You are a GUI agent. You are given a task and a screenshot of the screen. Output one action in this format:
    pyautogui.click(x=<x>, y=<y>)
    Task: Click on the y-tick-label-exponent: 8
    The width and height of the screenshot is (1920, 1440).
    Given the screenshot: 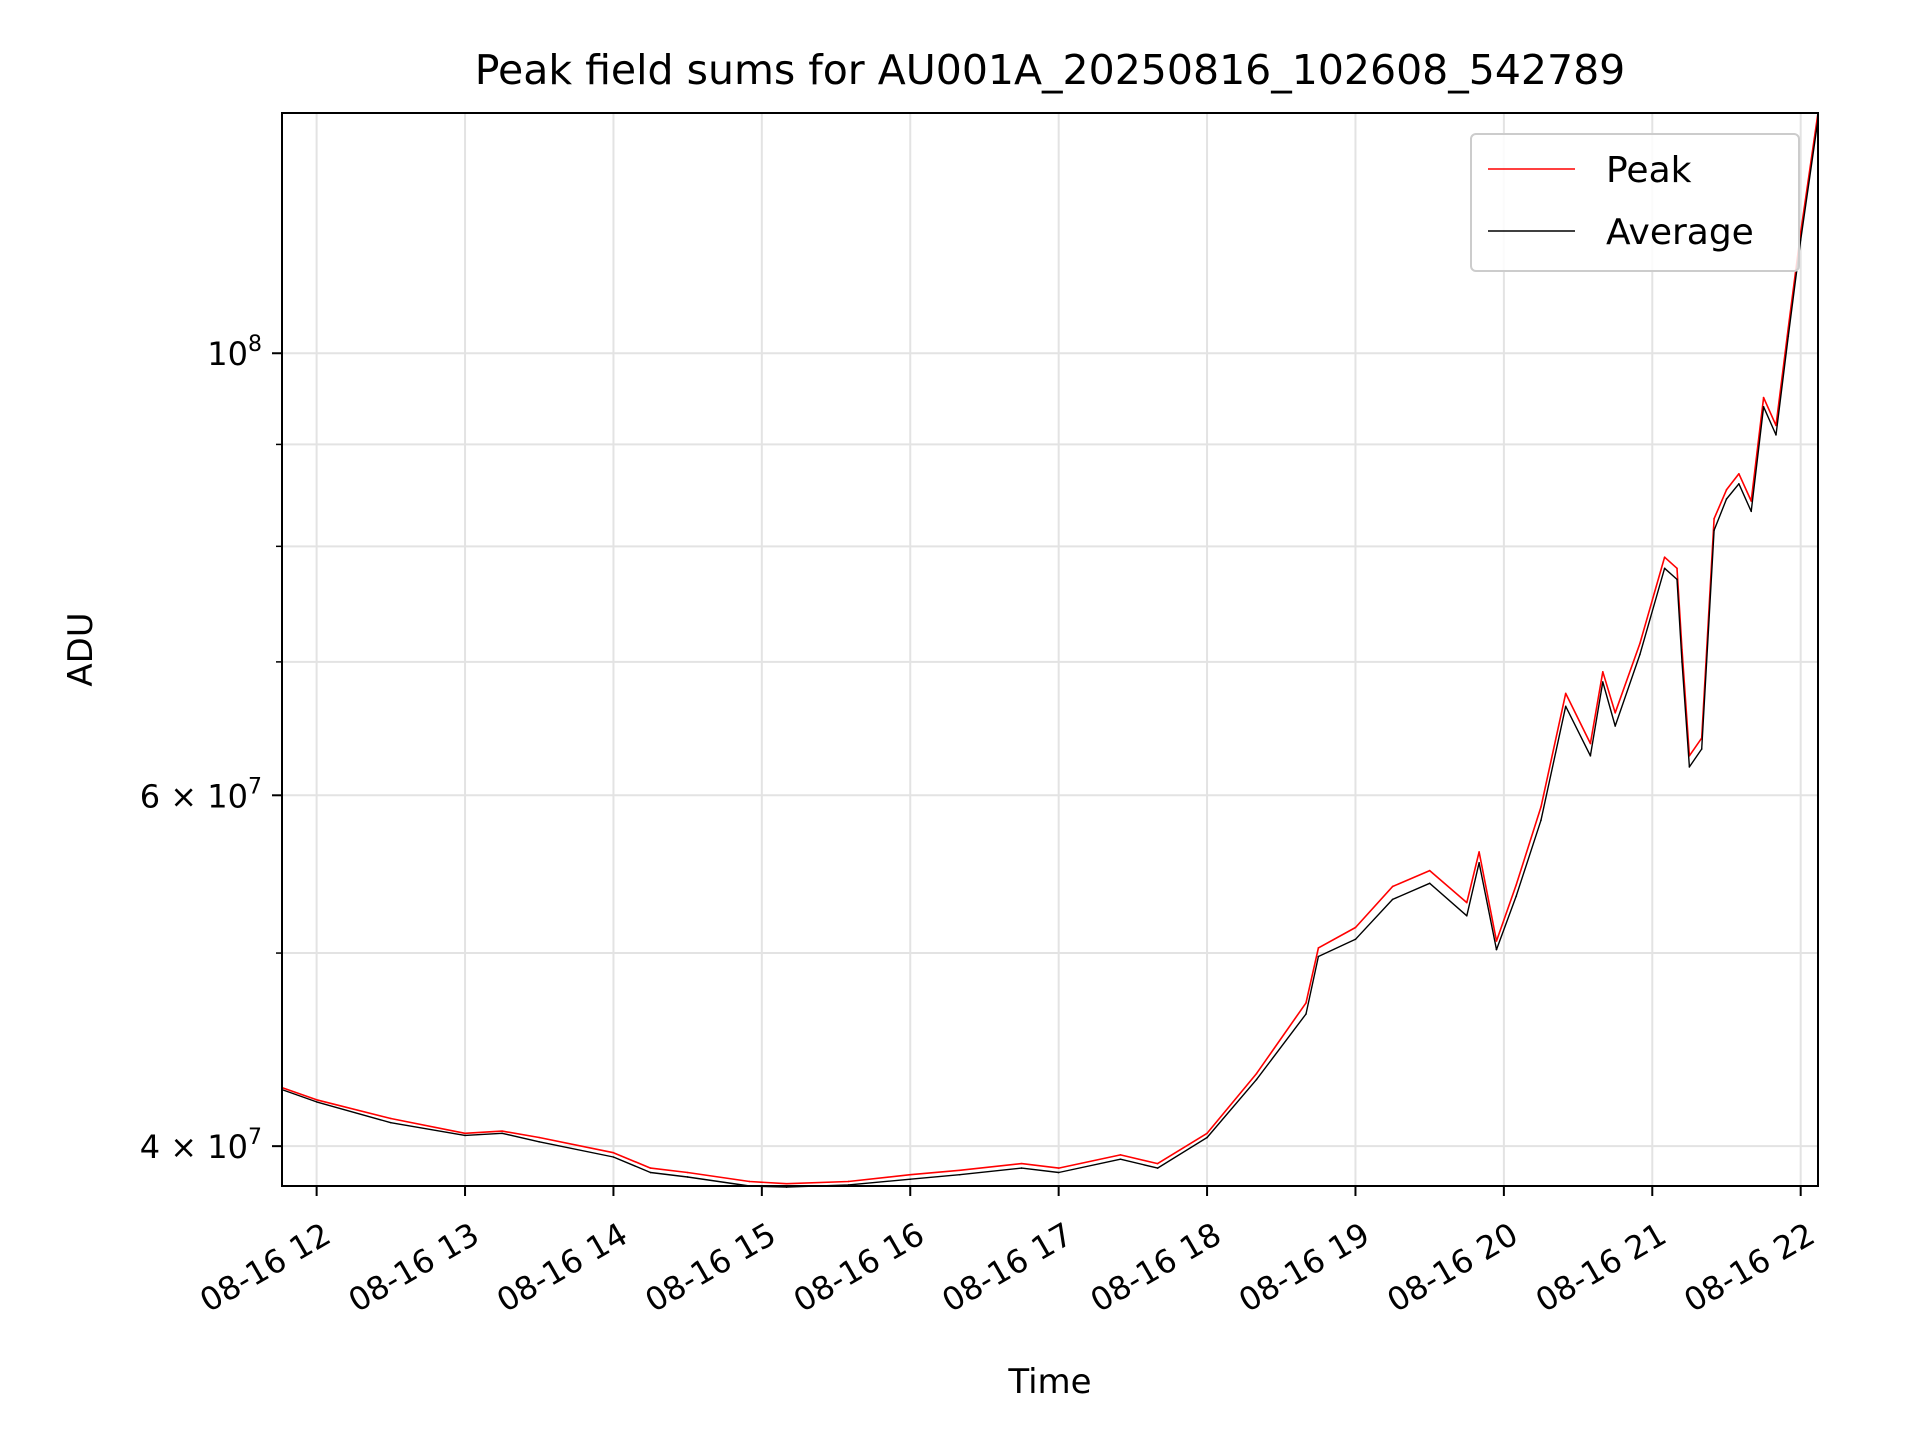 What is the action you would take?
    pyautogui.click(x=255, y=344)
    